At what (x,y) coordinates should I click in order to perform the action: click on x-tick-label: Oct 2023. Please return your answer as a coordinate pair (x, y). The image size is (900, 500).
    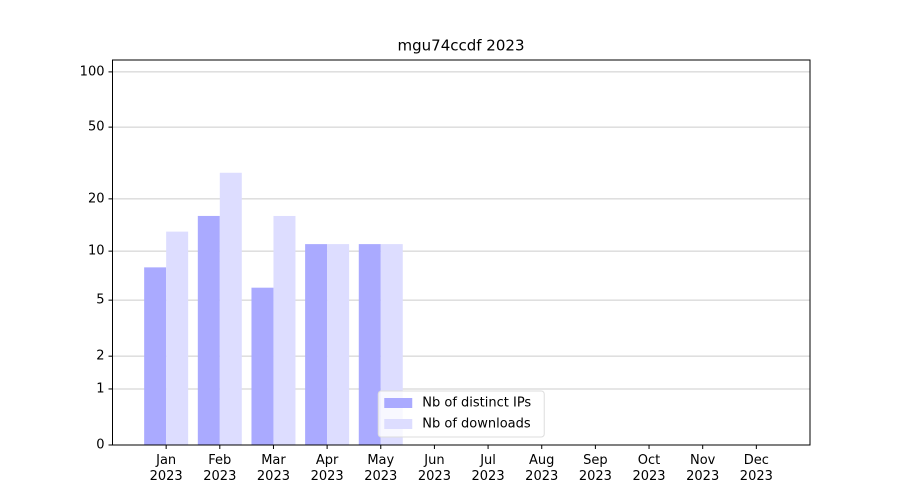
    Looking at the image, I should click on (649, 468).